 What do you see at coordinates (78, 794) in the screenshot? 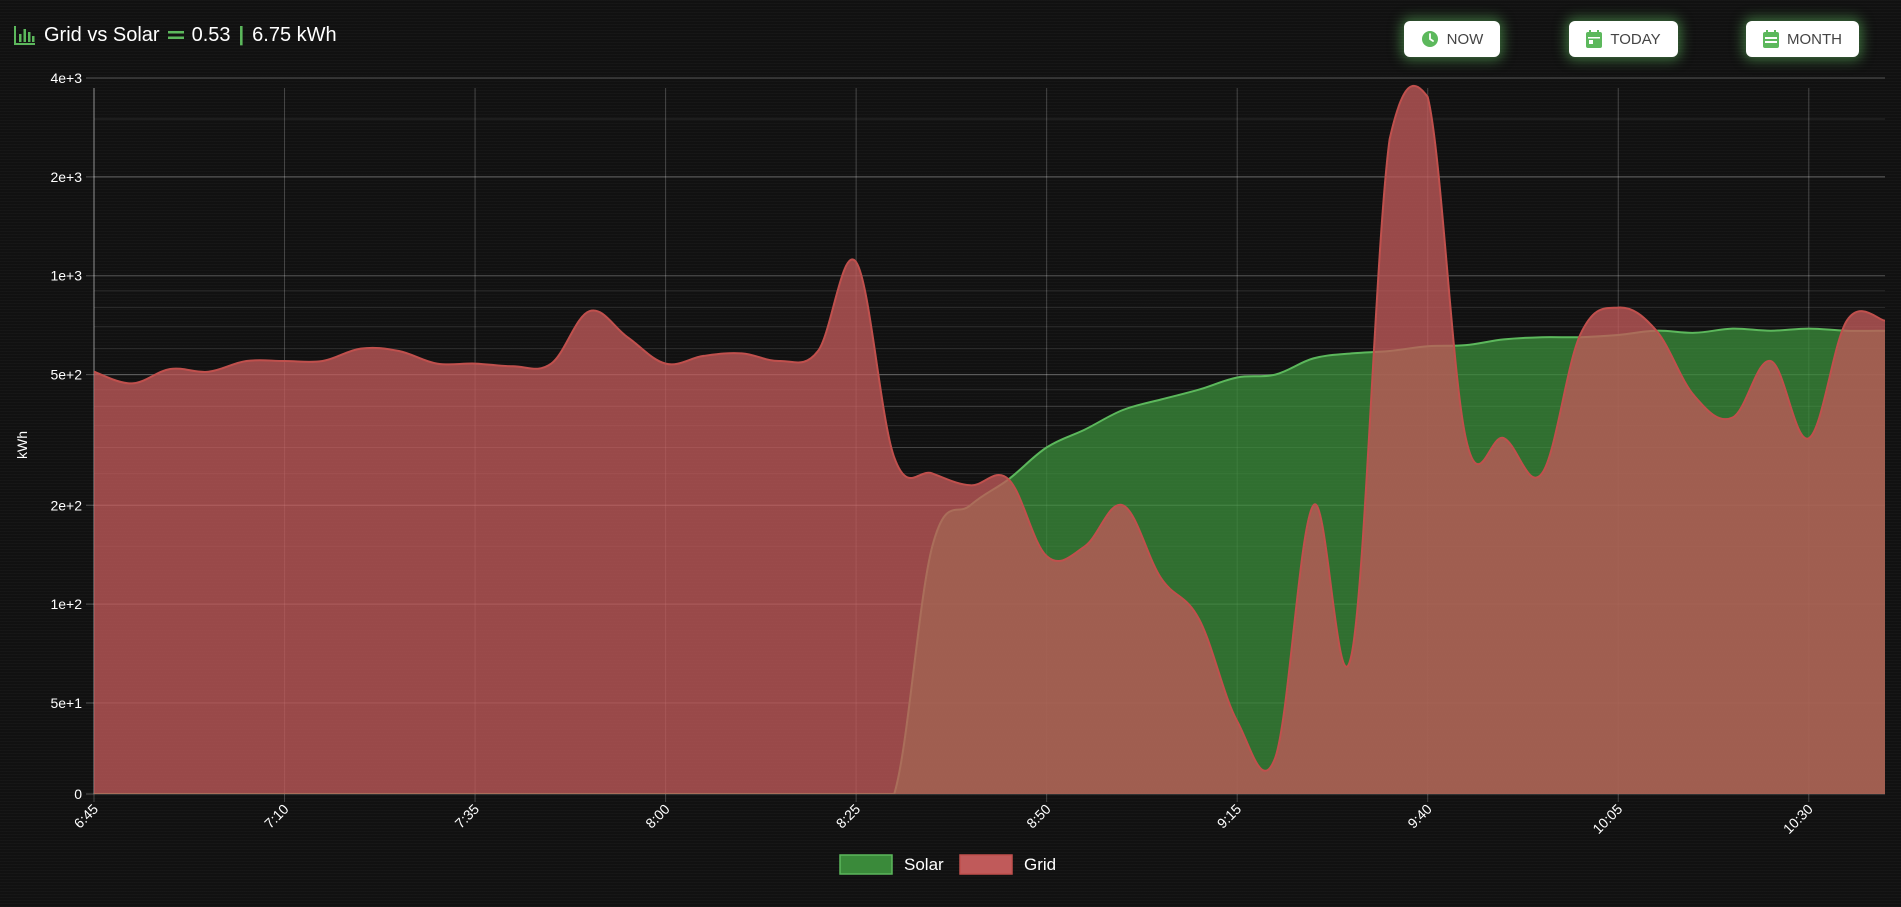
I see `y-tick-label: 0` at bounding box center [78, 794].